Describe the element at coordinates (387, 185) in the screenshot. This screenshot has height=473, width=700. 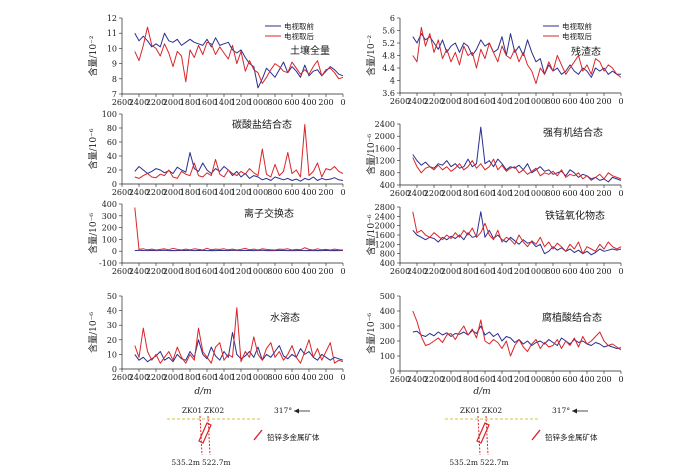
I see `y-tick-label: 400` at that location.